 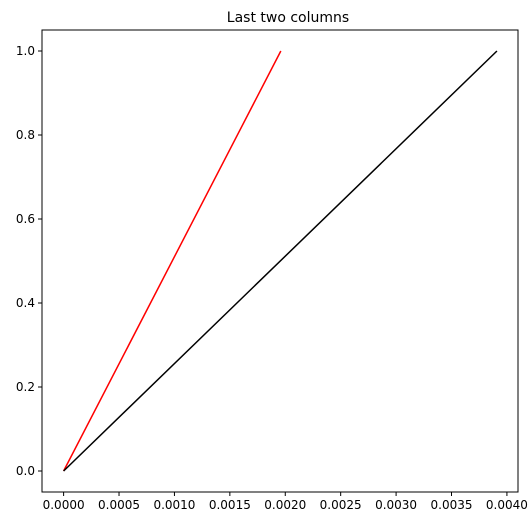 I want to click on x-tick-label: 0.0015, so click(x=230, y=505).